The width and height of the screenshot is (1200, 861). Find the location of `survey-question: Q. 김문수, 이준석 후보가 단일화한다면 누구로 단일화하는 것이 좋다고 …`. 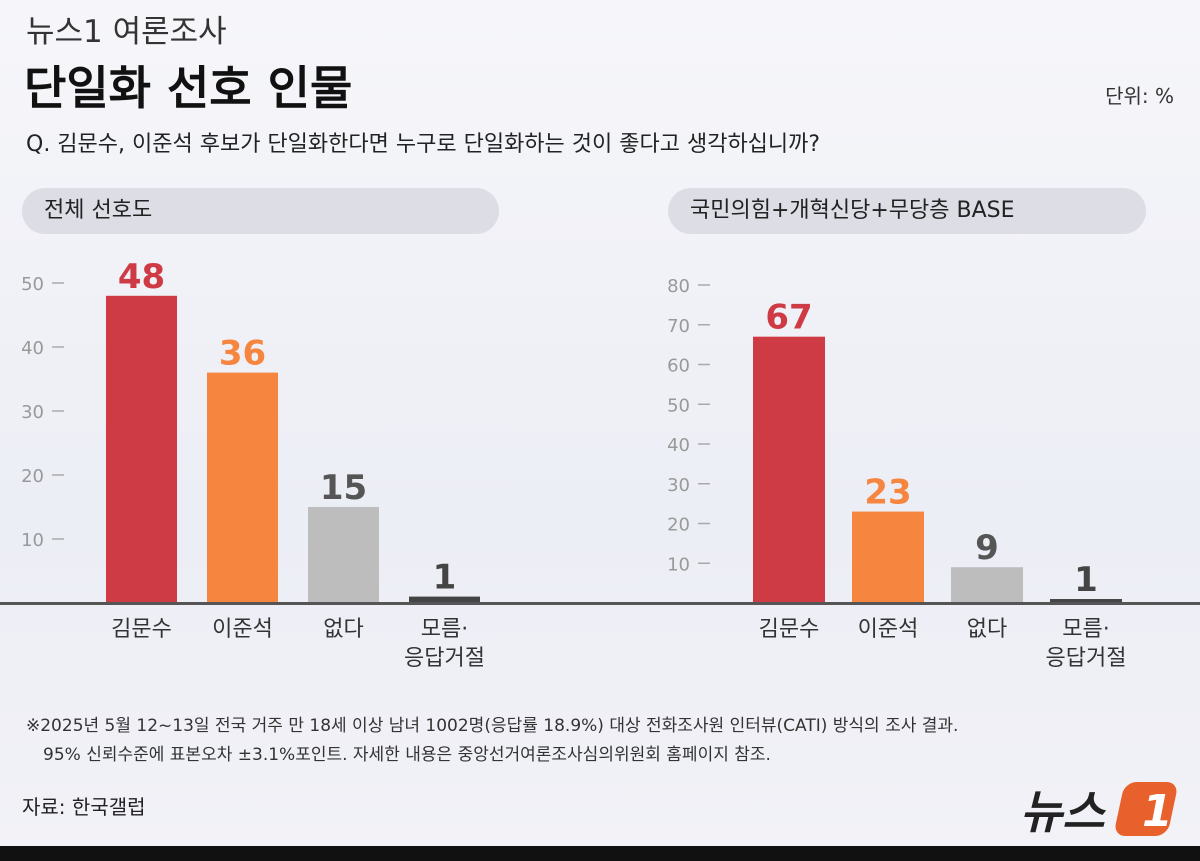

survey-question: Q. 김문수, 이준석 후보가 단일화한다면 누구로 단일화하는 것이 좋다고 … is located at coordinates (423, 144).